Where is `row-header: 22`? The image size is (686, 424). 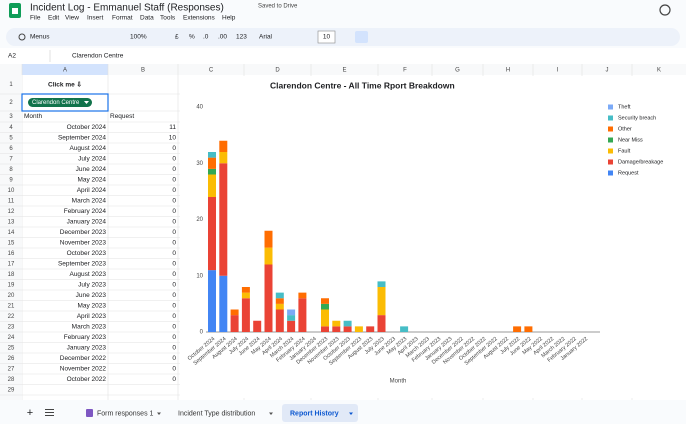 row-header: 22 is located at coordinates (11, 317).